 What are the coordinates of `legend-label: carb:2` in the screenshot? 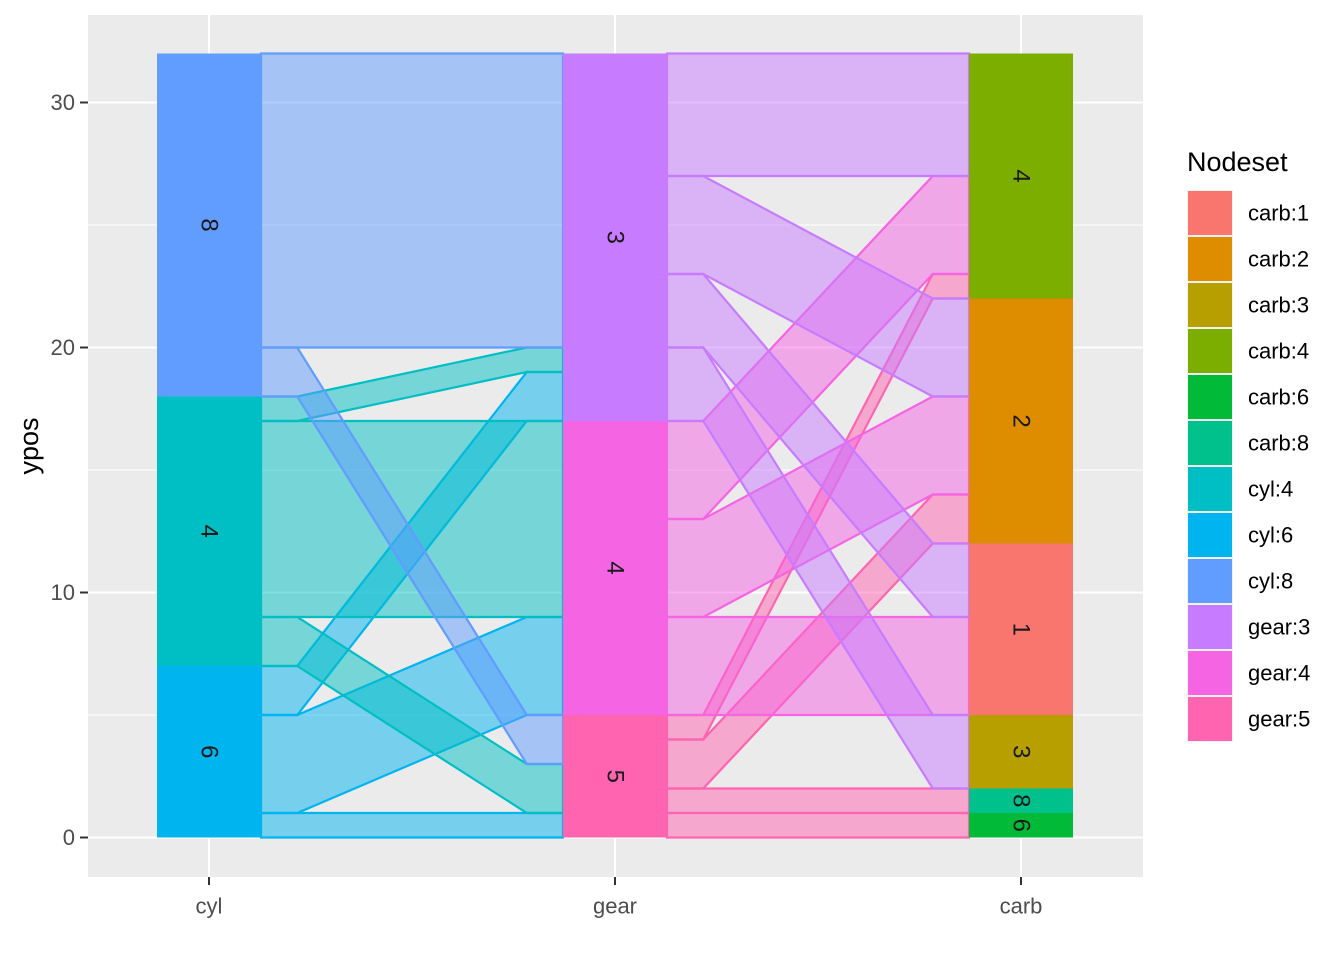 It's located at (1278, 259).